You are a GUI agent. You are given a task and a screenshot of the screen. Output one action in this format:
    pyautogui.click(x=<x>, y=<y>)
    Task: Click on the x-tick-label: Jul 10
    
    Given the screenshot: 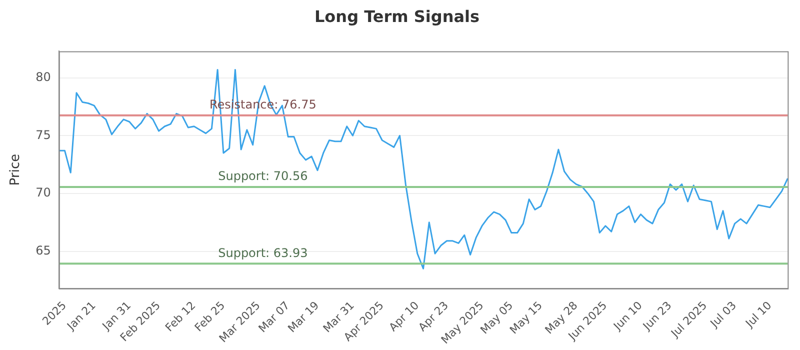 What is the action you would take?
    pyautogui.click(x=758, y=314)
    